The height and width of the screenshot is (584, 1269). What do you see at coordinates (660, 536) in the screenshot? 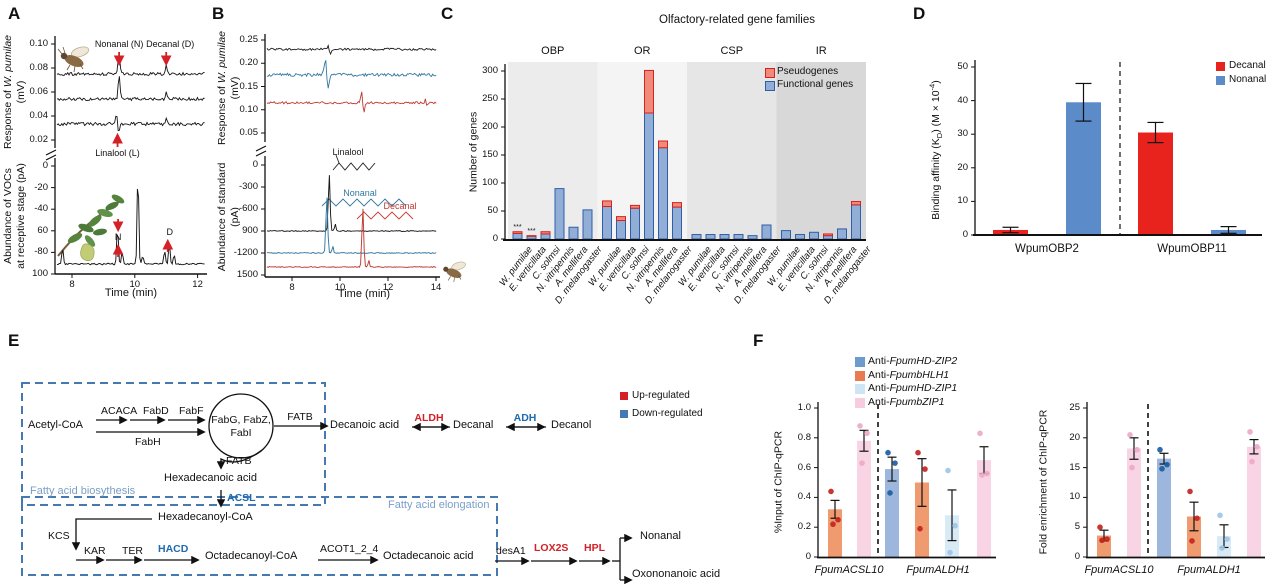
I see `node-nonanal: Nonanal` at bounding box center [660, 536].